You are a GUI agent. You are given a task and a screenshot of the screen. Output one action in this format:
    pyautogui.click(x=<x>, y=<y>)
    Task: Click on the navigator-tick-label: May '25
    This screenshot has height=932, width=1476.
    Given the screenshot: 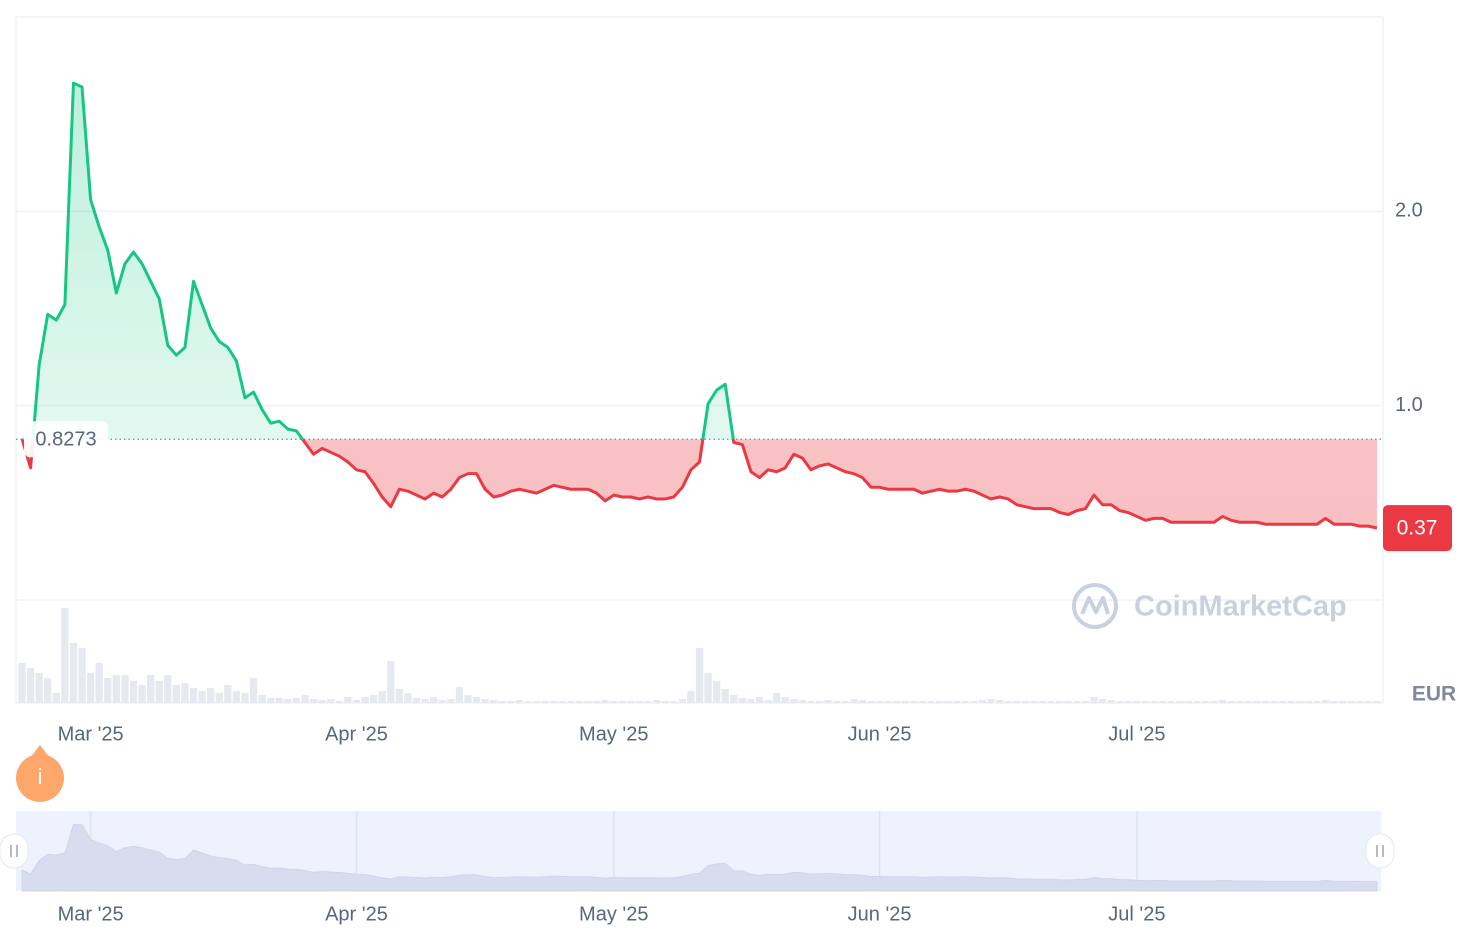 What is the action you would take?
    pyautogui.click(x=613, y=914)
    